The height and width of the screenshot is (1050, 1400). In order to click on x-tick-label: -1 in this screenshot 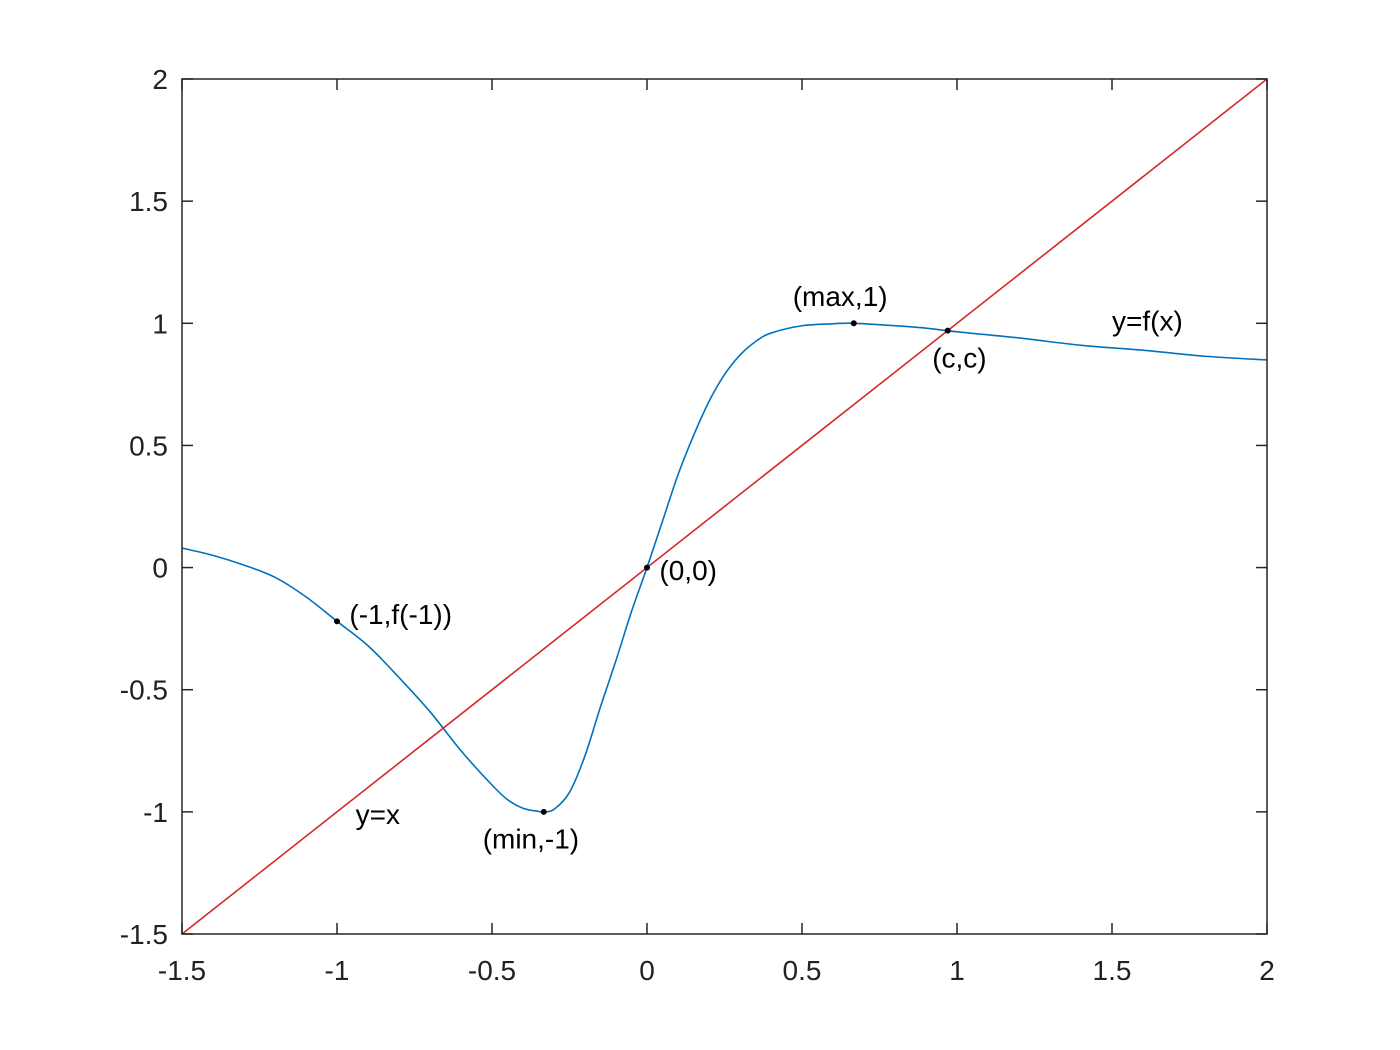, I will do `click(337, 970)`.